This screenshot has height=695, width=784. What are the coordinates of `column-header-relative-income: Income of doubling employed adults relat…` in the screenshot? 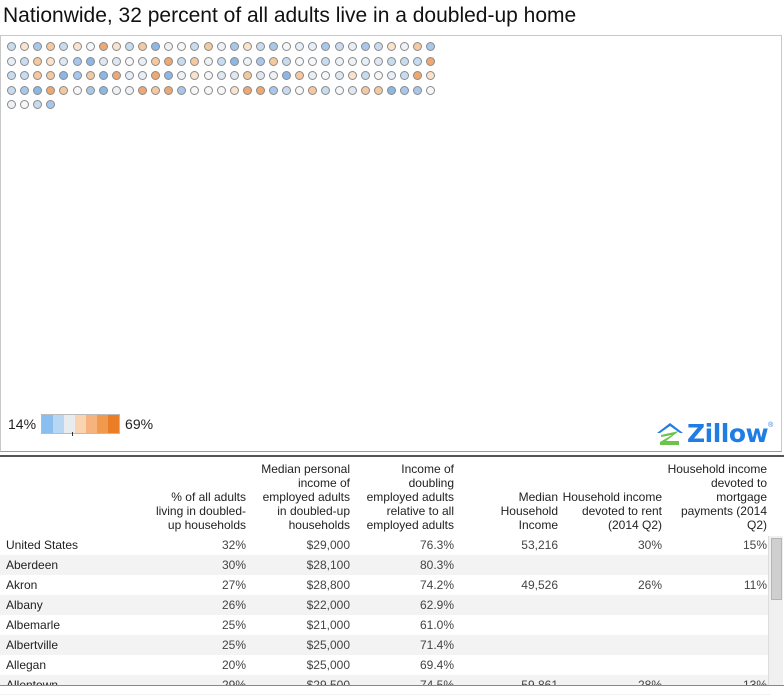 It's located at (410, 497).